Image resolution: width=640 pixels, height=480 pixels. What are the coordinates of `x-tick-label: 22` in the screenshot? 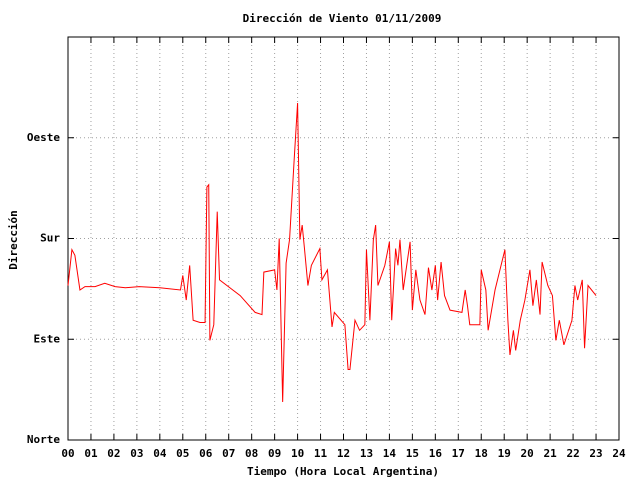 It's located at (572, 453).